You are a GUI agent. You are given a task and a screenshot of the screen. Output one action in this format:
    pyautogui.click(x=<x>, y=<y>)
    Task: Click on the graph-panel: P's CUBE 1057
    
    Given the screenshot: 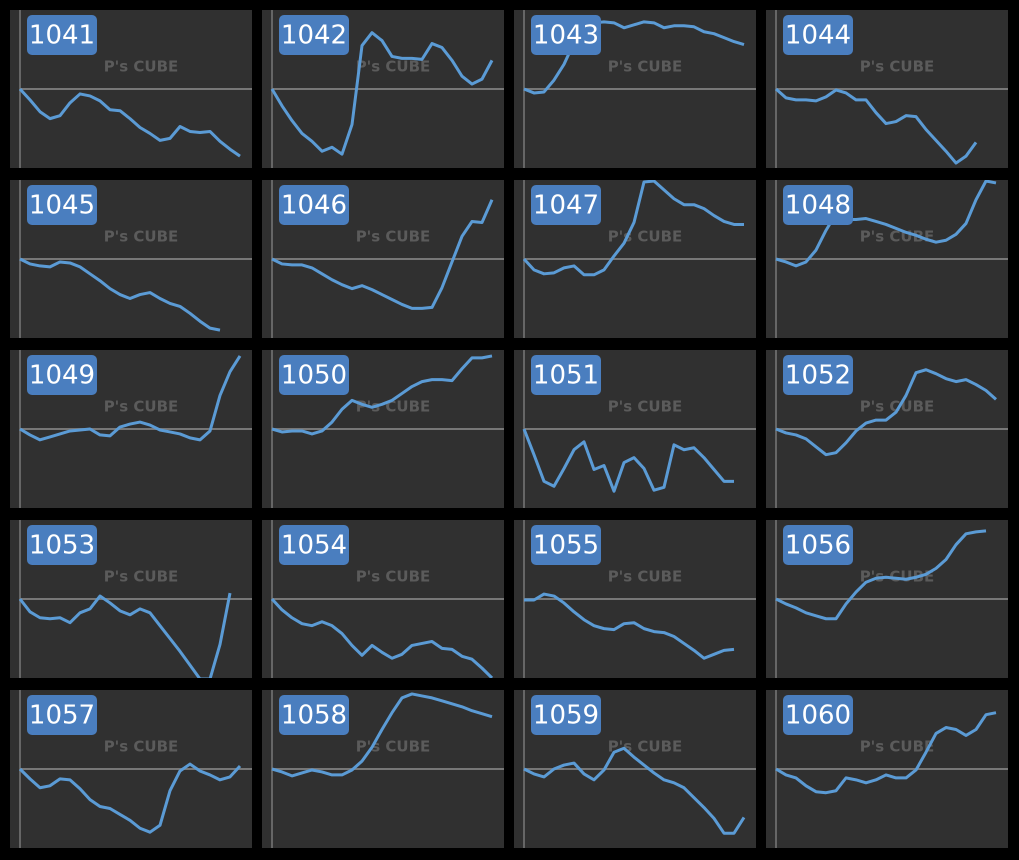 What is the action you would take?
    pyautogui.click(x=131, y=769)
    